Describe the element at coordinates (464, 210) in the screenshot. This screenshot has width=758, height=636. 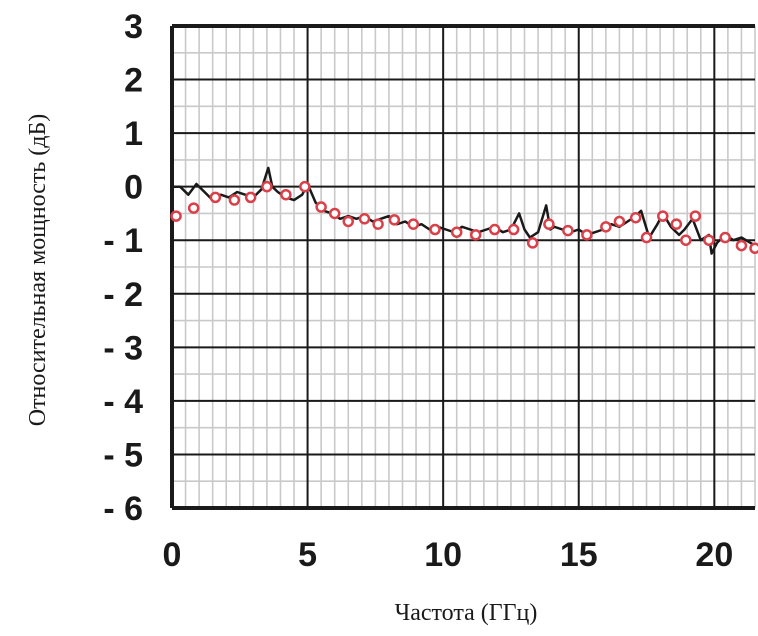
I see `data-series` at that location.